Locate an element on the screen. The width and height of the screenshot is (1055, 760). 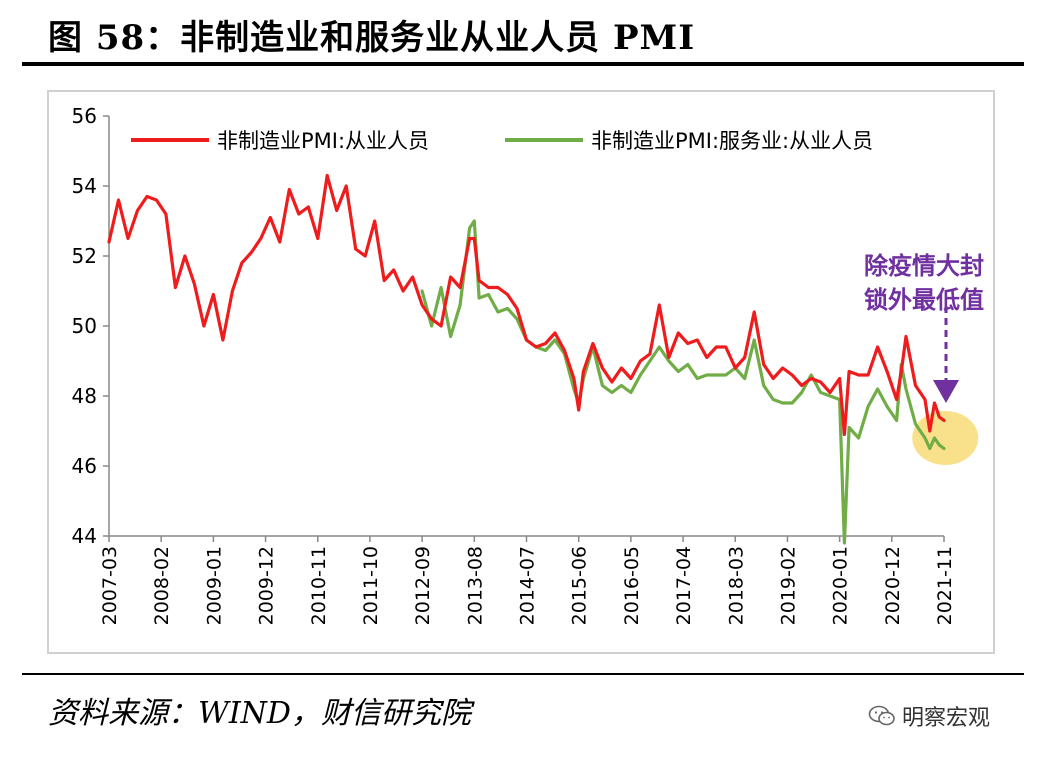
x-tick-label: 2010-11 is located at coordinates (319, 585).